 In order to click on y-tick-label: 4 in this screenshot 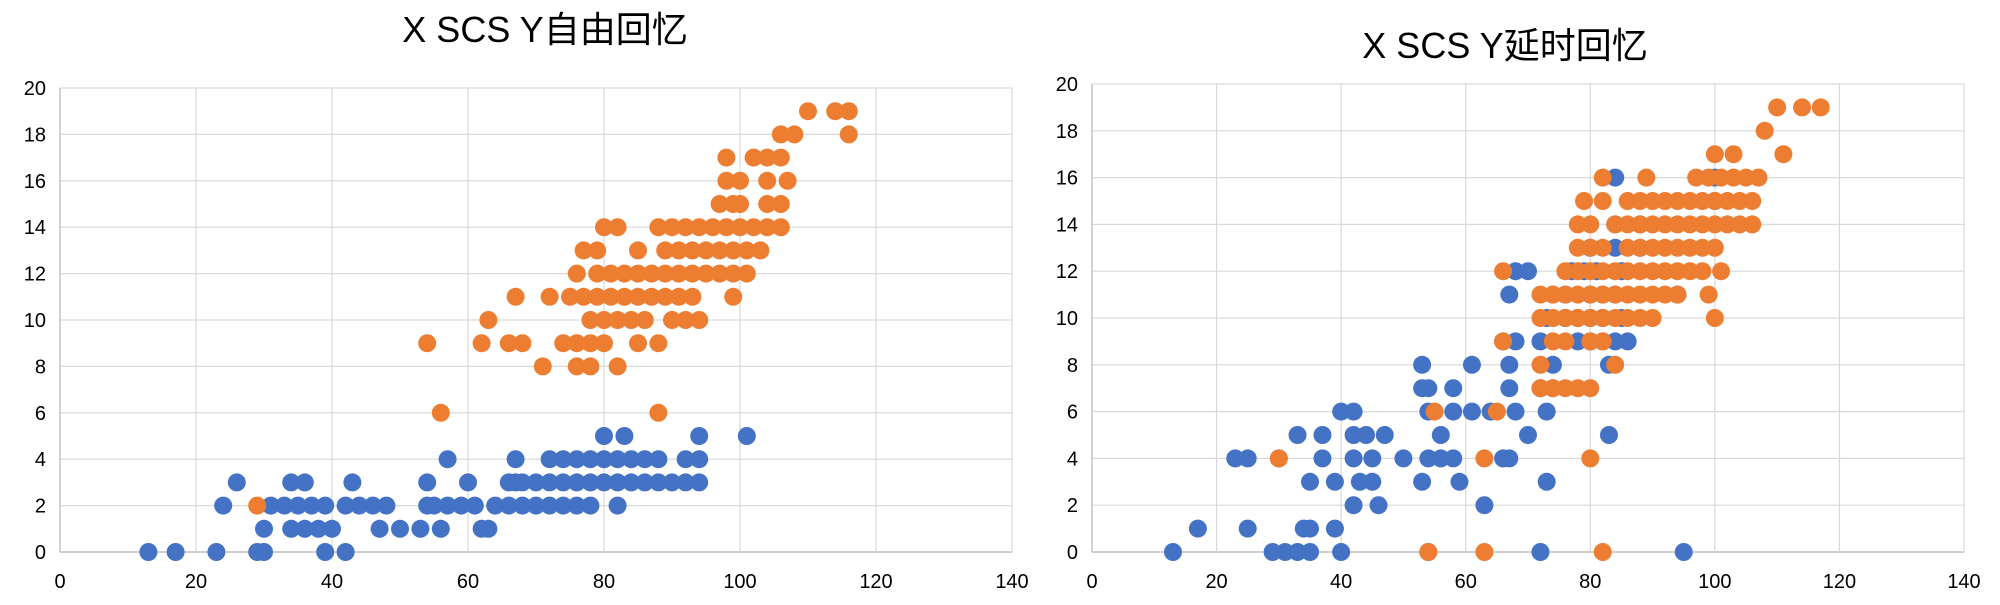, I will do `click(40, 460)`.